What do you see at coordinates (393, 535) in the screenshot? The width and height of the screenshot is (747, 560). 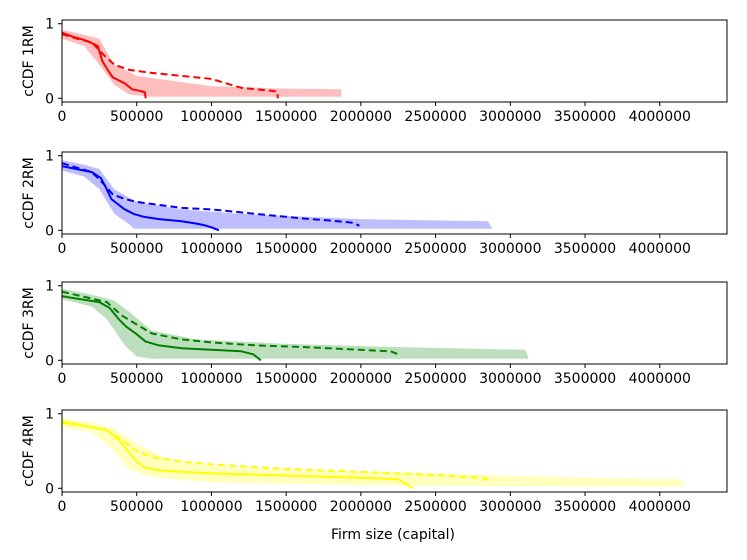 I see `x-axis-label: Firm size (capital)` at bounding box center [393, 535].